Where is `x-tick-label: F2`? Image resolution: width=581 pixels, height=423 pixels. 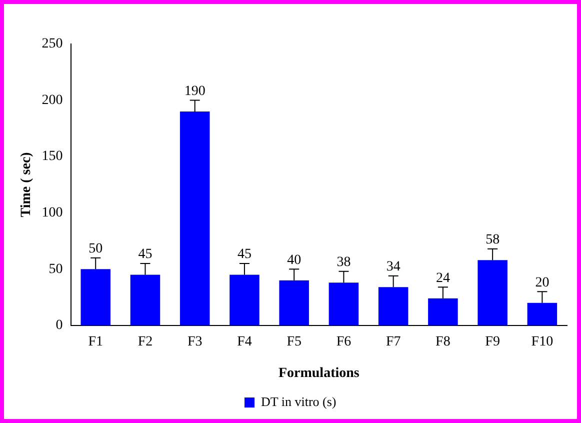
x-tick-label: F2 is located at coordinates (145, 342).